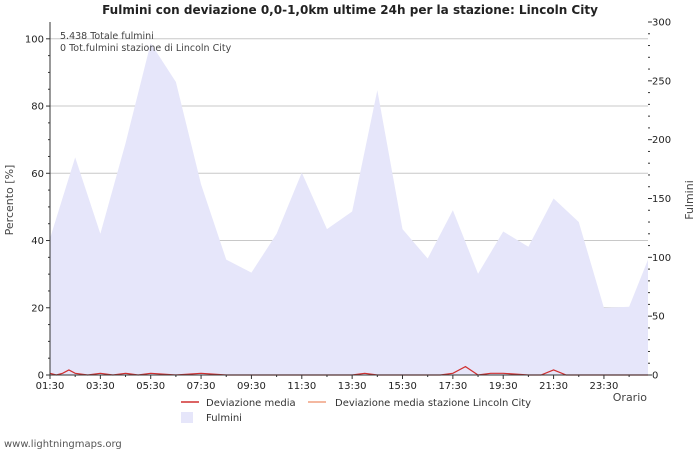 The image size is (700, 450). I want to click on left-tick-label-60: 60, so click(37, 174).